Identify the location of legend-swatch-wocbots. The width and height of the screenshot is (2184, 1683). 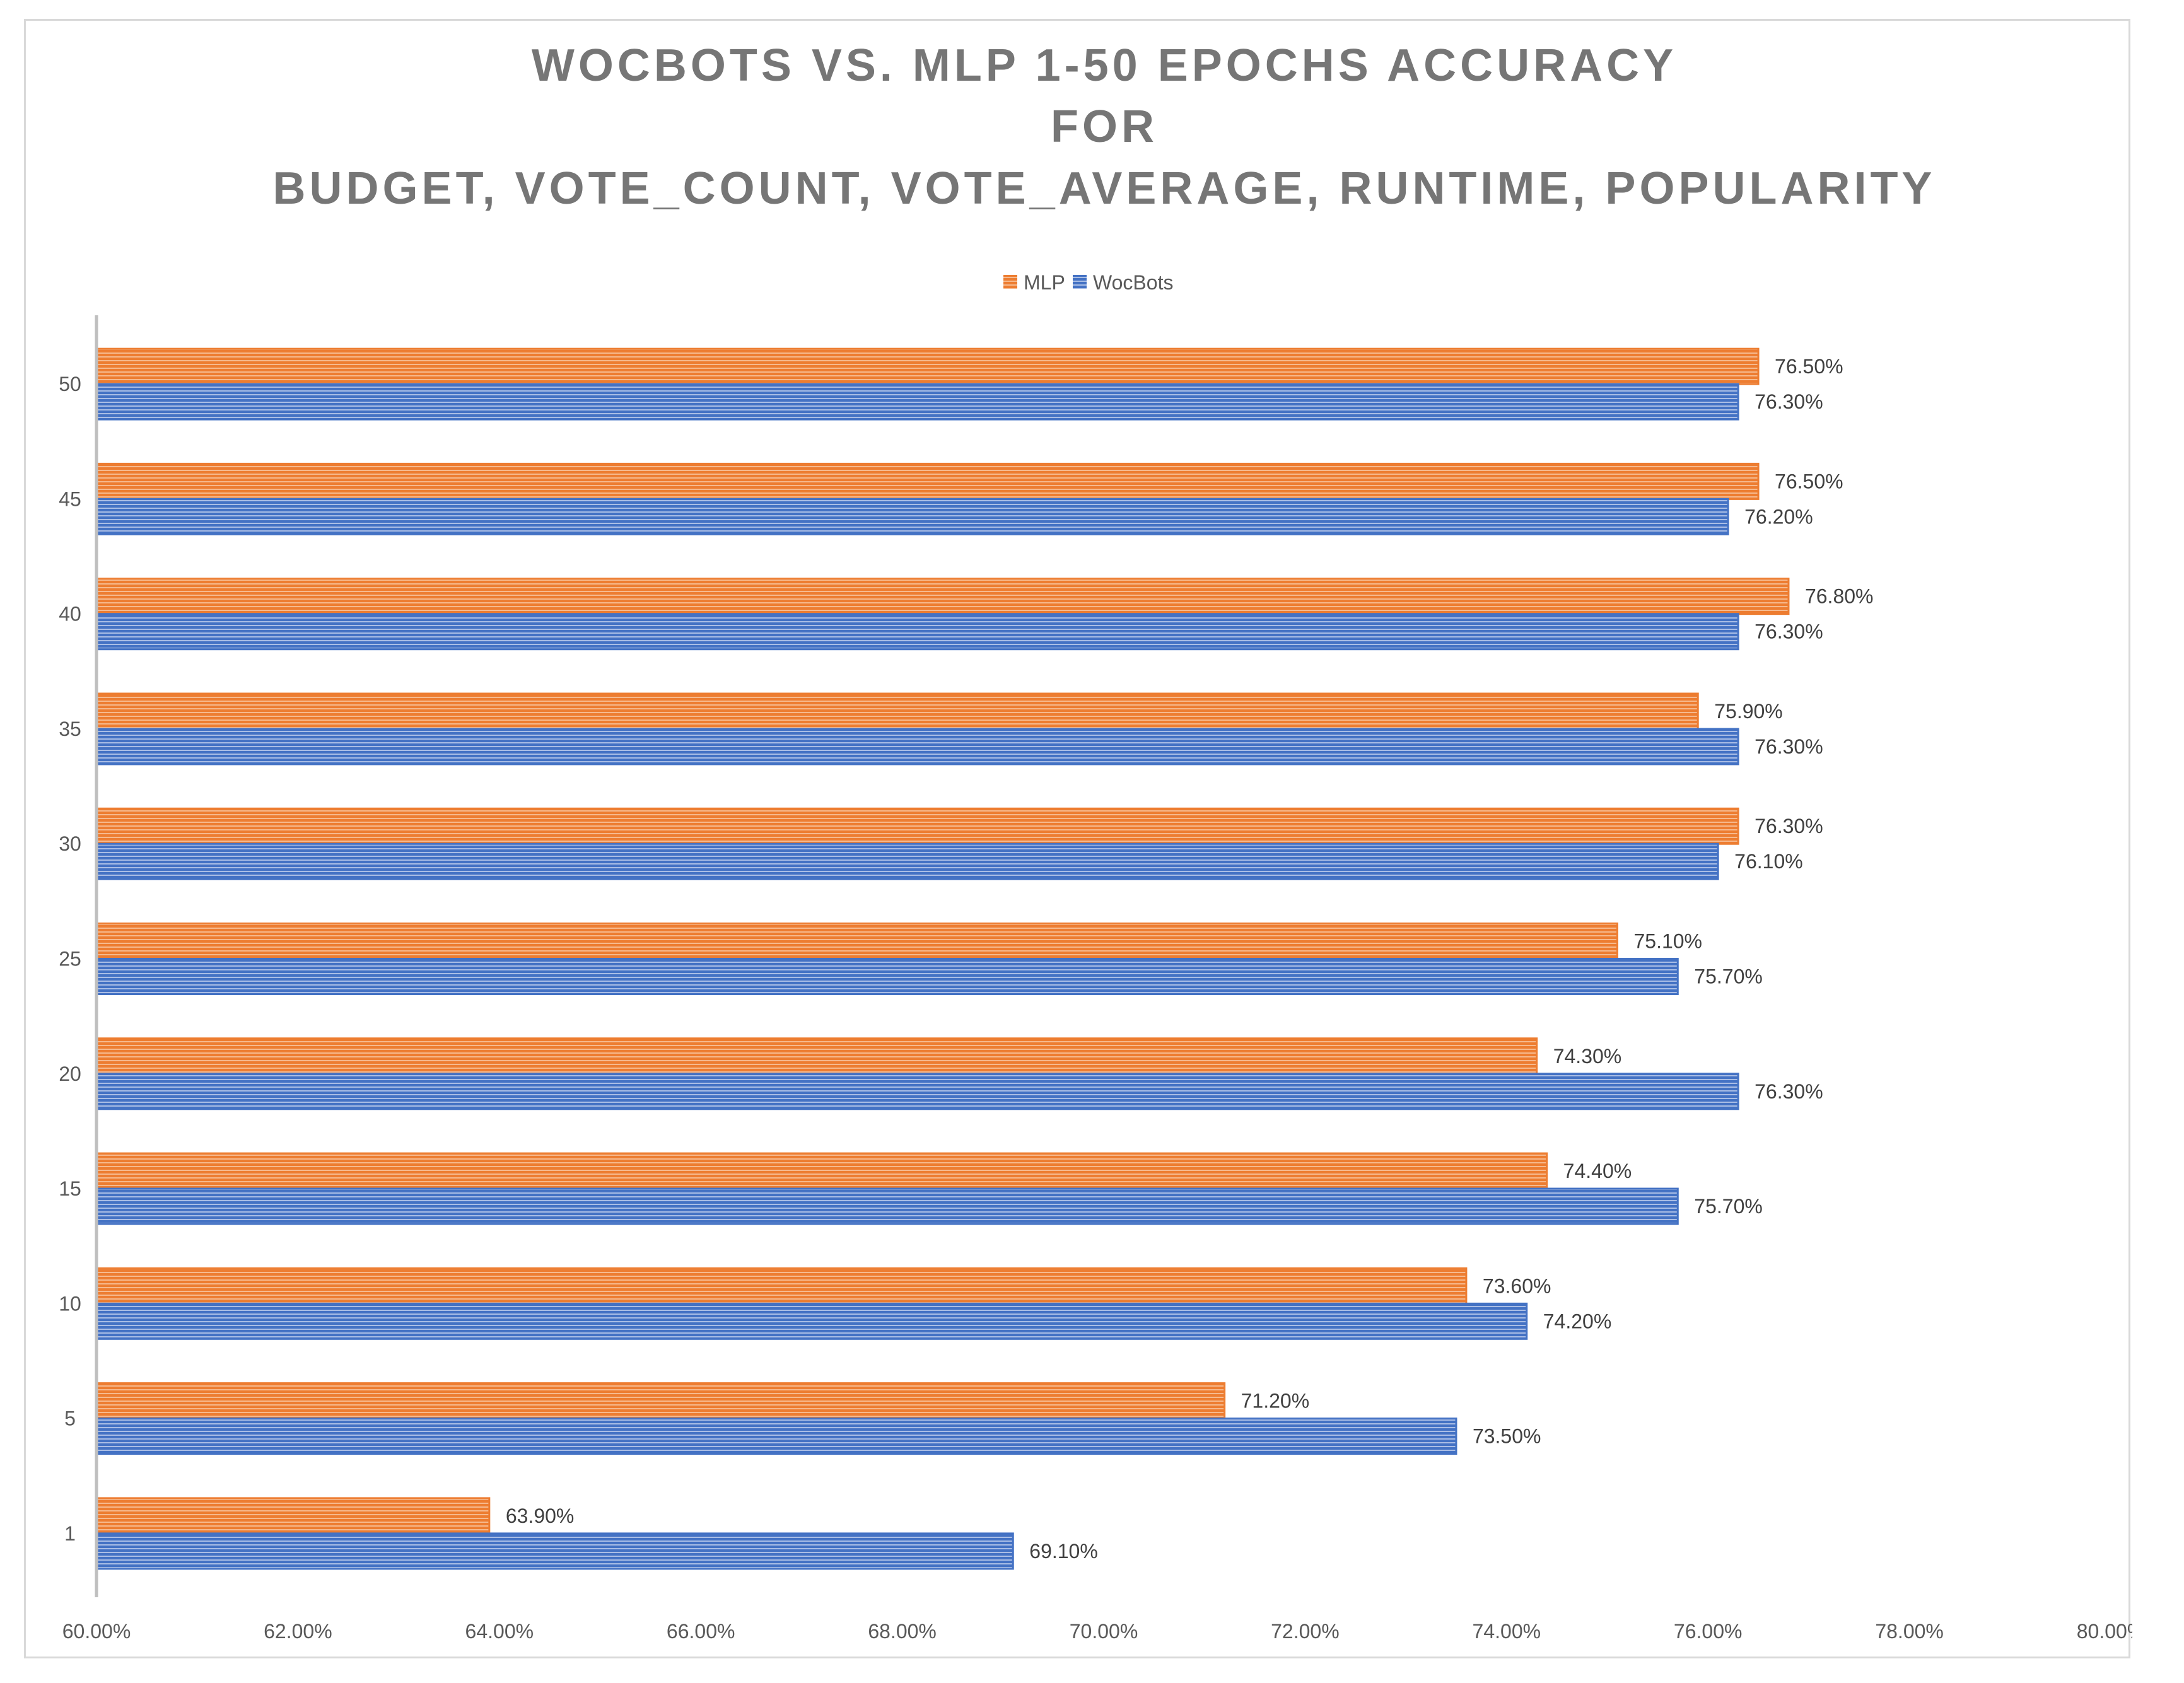
(1080, 282).